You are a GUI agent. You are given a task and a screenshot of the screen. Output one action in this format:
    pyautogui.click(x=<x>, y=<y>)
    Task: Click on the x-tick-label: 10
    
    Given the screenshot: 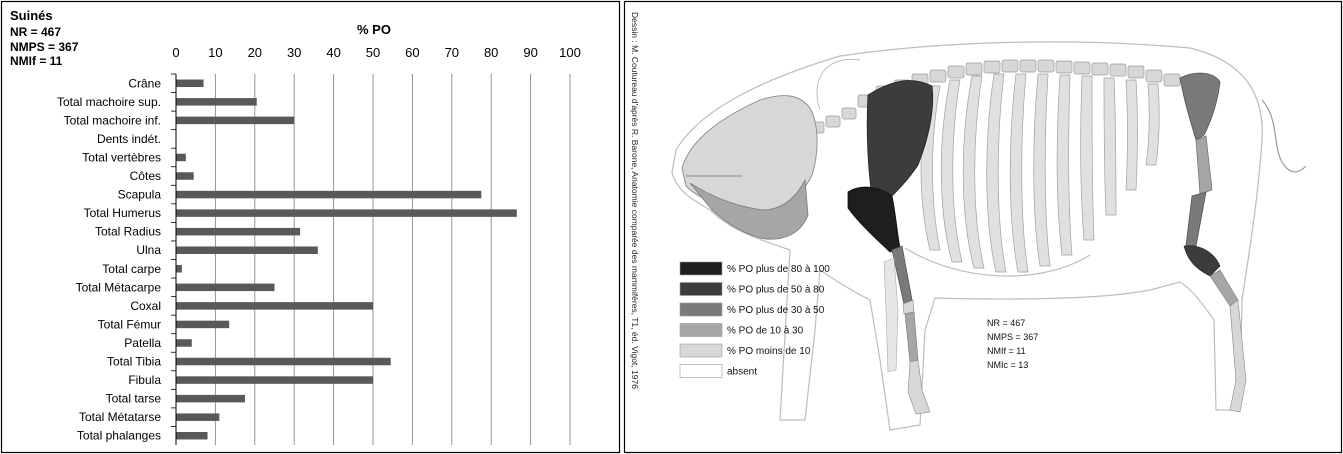 What is the action you would take?
    pyautogui.click(x=215, y=52)
    